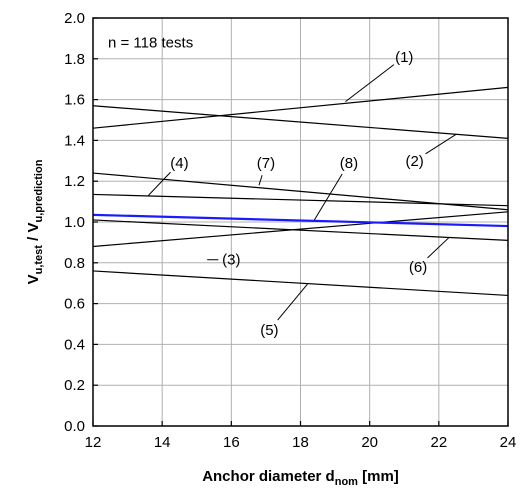 This screenshot has width=524, height=497. I want to click on series-label-1: (1), so click(404, 57).